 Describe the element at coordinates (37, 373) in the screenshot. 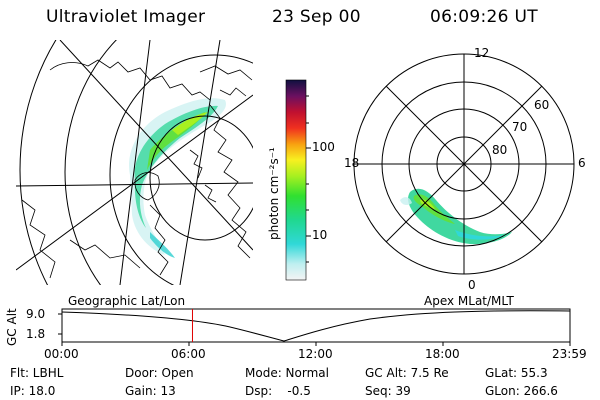

I see `filter-info: Flt: LBHL` at that location.